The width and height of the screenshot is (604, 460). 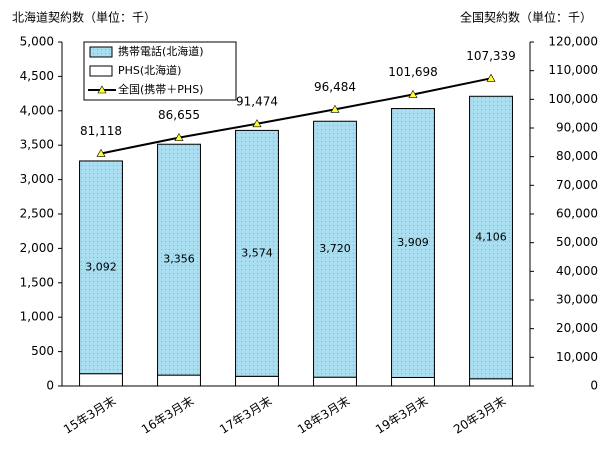 I want to click on y2-tick-label: 110,000, so click(x=573, y=70).